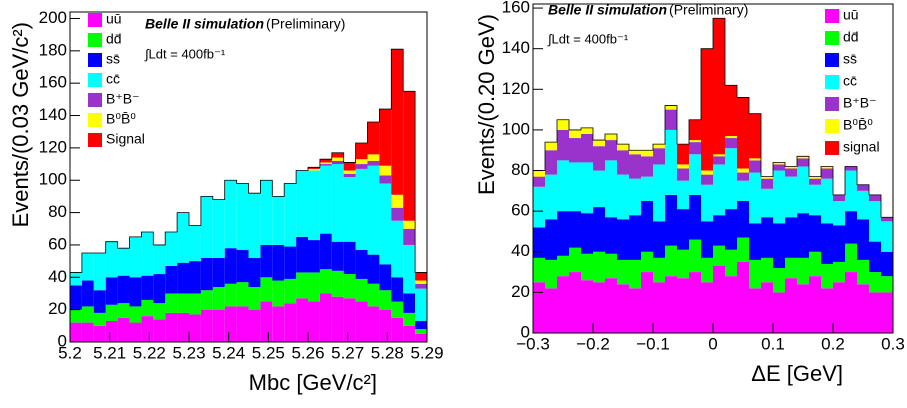  What do you see at coordinates (347, 352) in the screenshot?
I see `x-tick-label: 5.27` at bounding box center [347, 352].